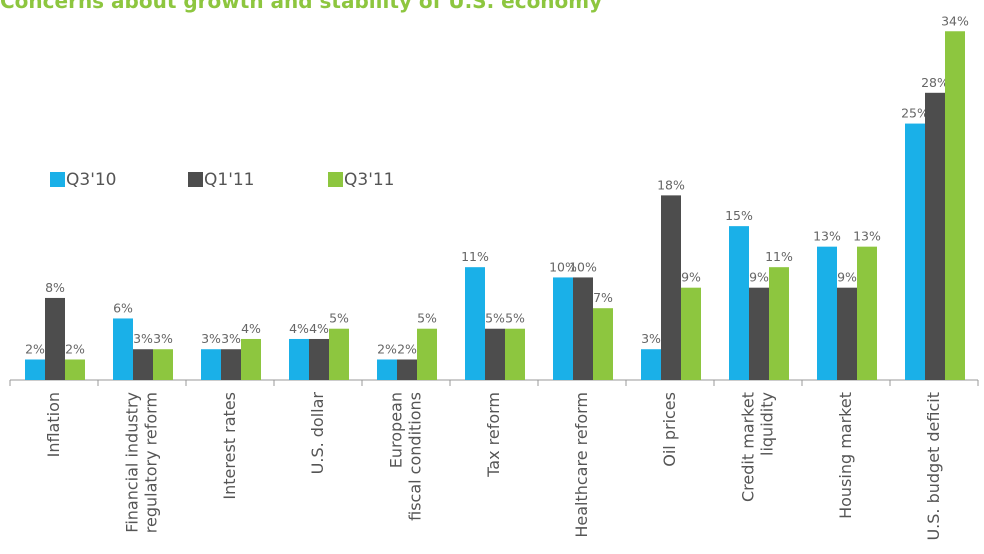 This screenshot has height=554, width=984. I want to click on legend-label: Q3'11, so click(369, 180).